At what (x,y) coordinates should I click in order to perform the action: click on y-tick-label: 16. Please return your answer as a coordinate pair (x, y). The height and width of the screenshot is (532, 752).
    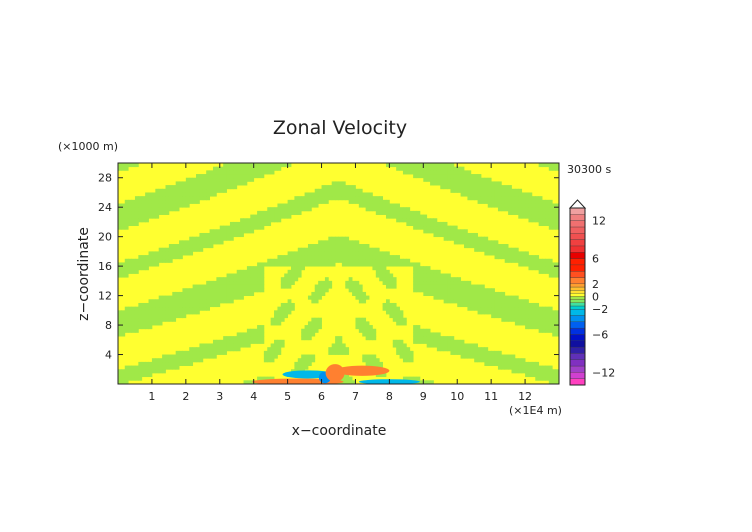
    Looking at the image, I should click on (105, 266).